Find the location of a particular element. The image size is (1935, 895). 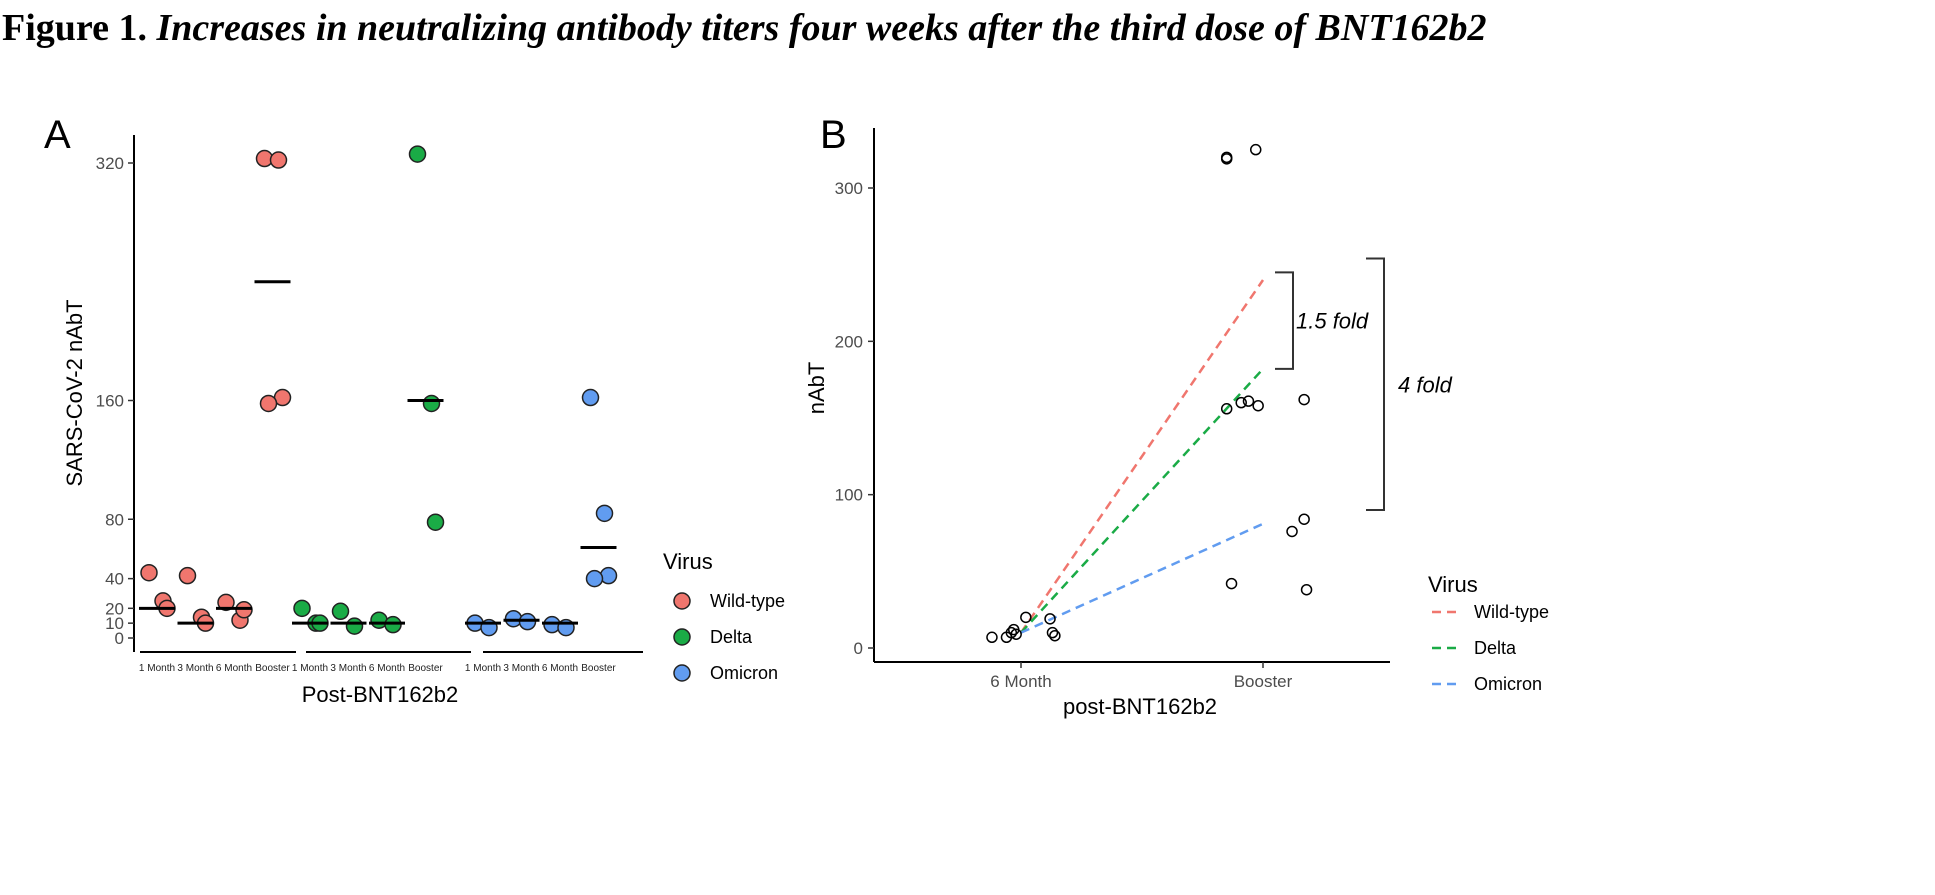

panel-a-y-tick-label: 160 is located at coordinates (110, 401).